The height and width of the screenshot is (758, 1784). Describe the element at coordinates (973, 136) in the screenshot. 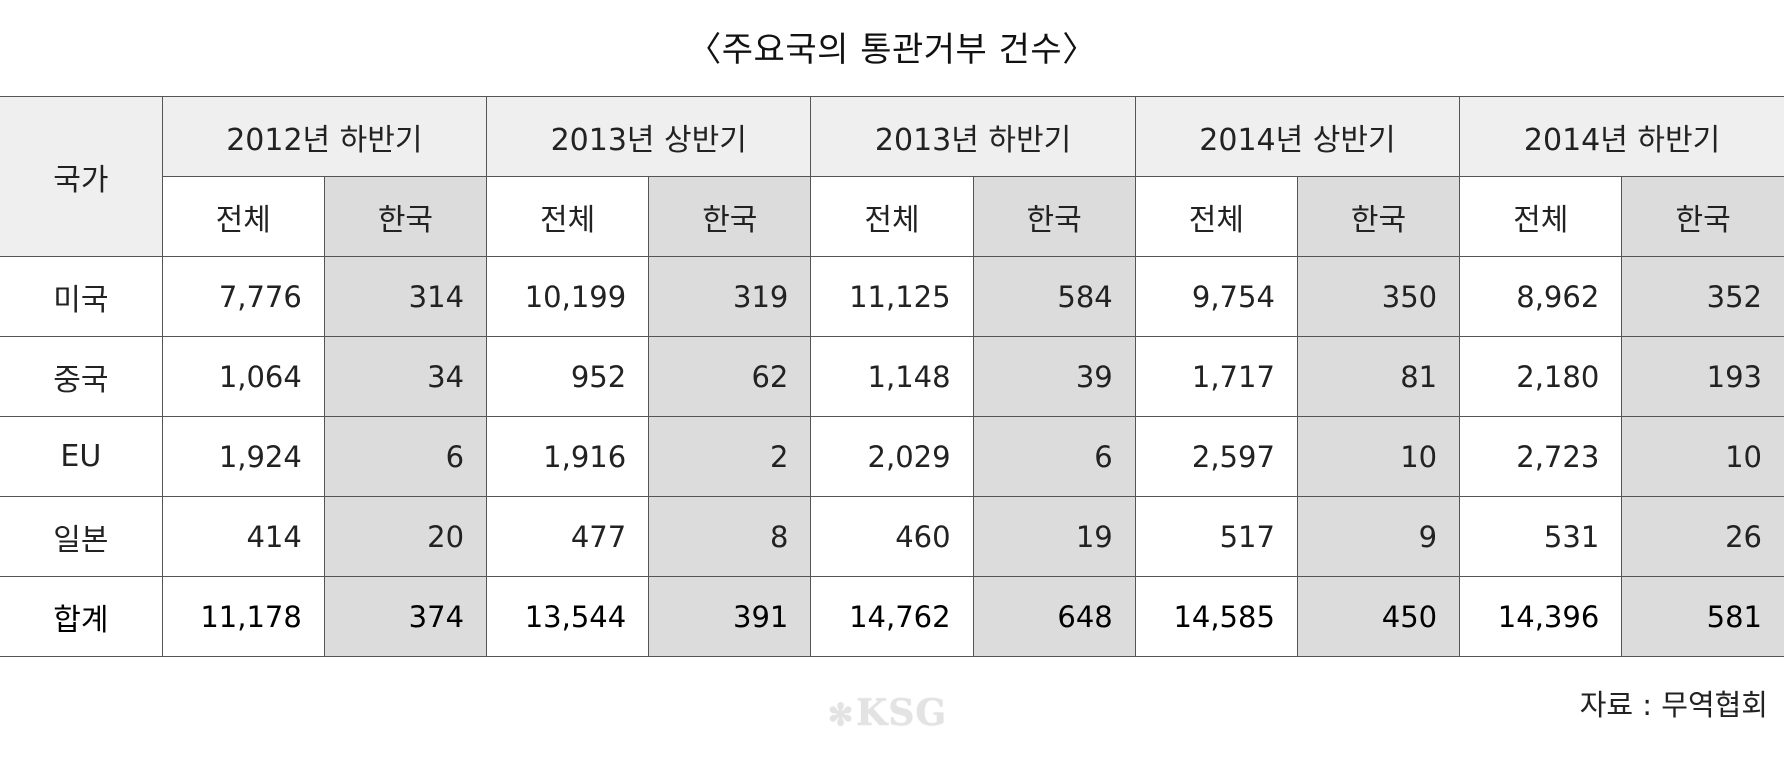

I see `period-header: 2013년 하반기` at that location.